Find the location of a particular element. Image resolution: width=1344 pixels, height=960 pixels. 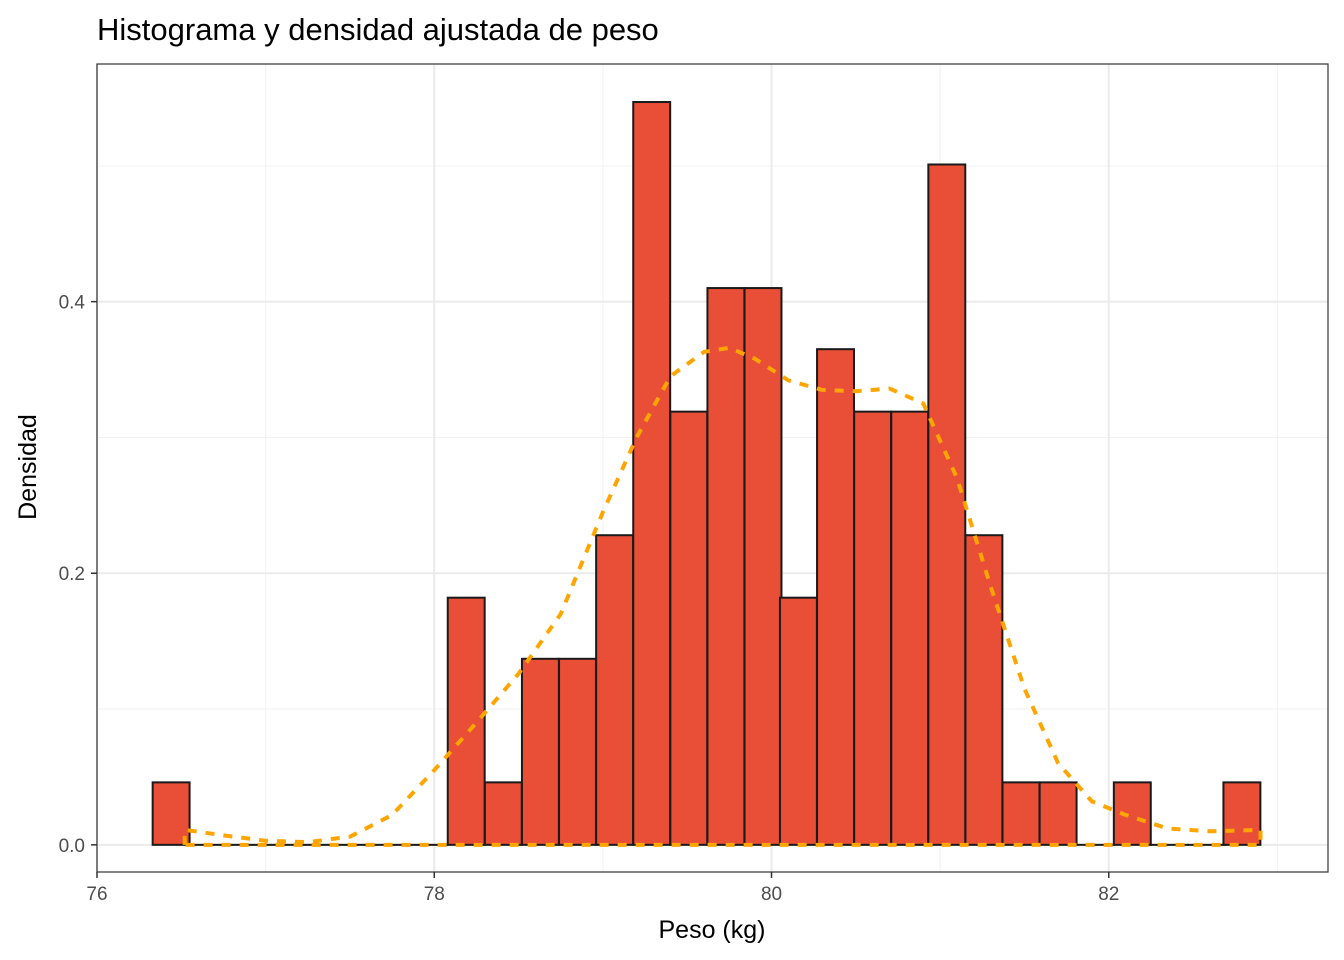

y-tick-label: 0.0 is located at coordinates (72, 846).